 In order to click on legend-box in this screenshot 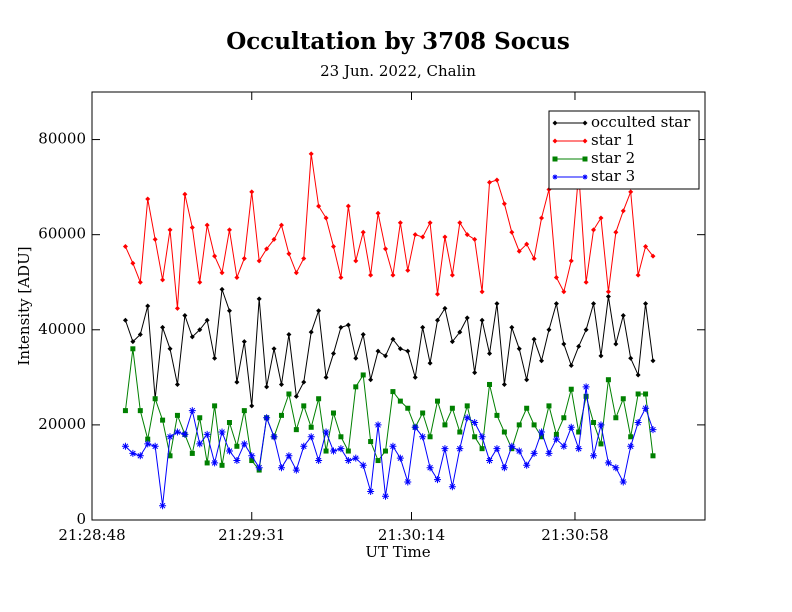, I will do `click(624, 150)`.